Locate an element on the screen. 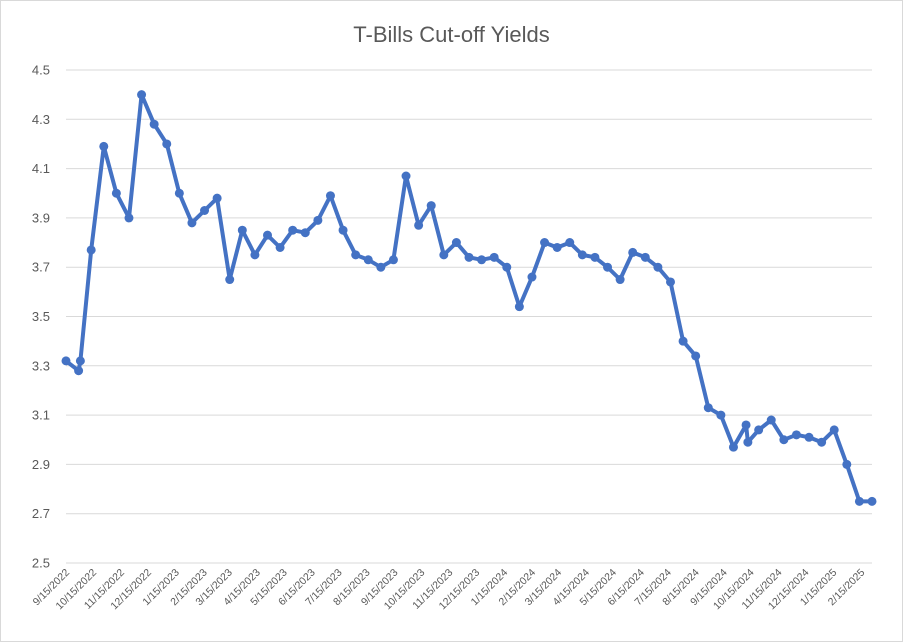 This screenshot has height=642, width=903. y-tick-label: 4.3 is located at coordinates (41, 119).